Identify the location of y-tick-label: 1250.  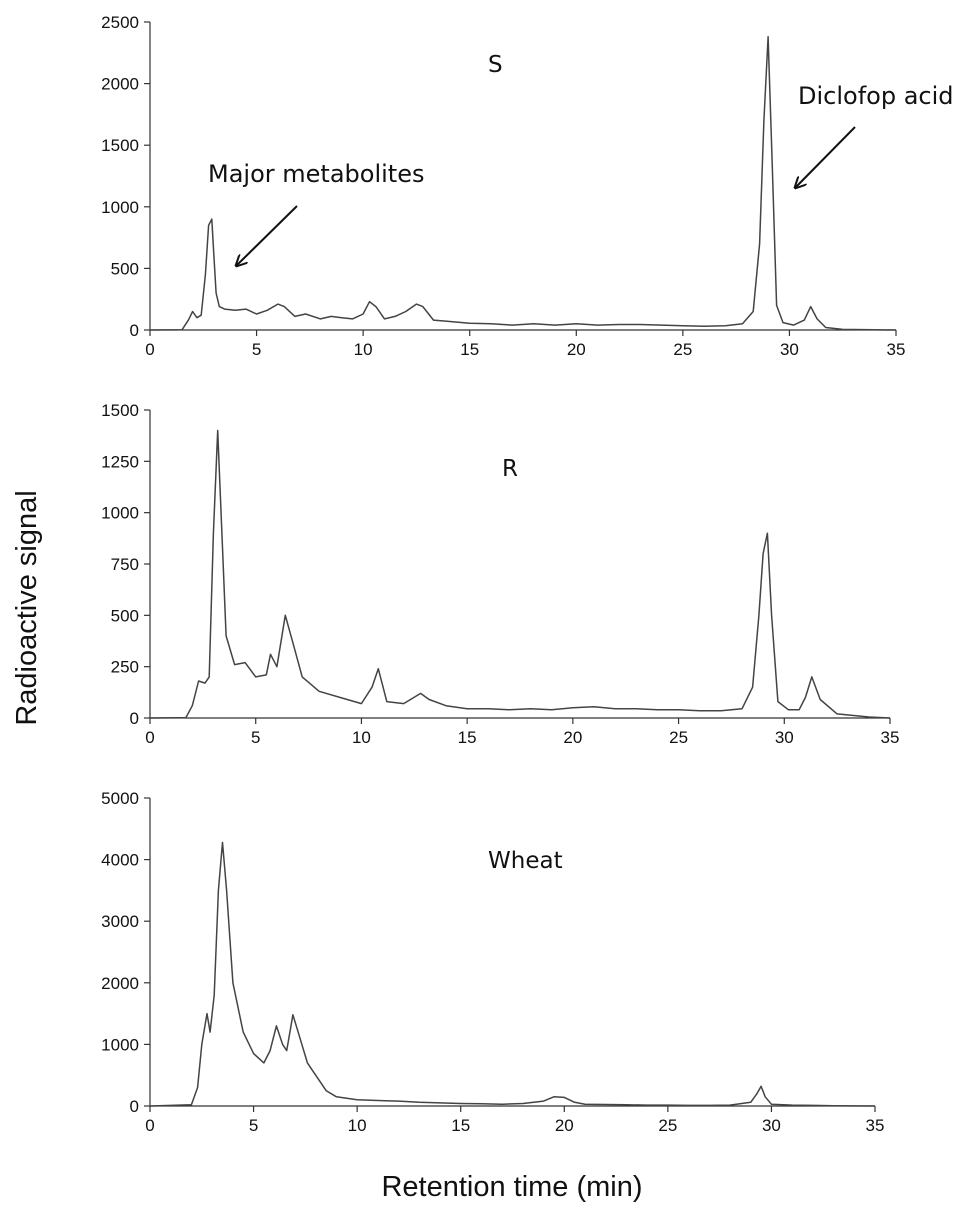
(120, 461).